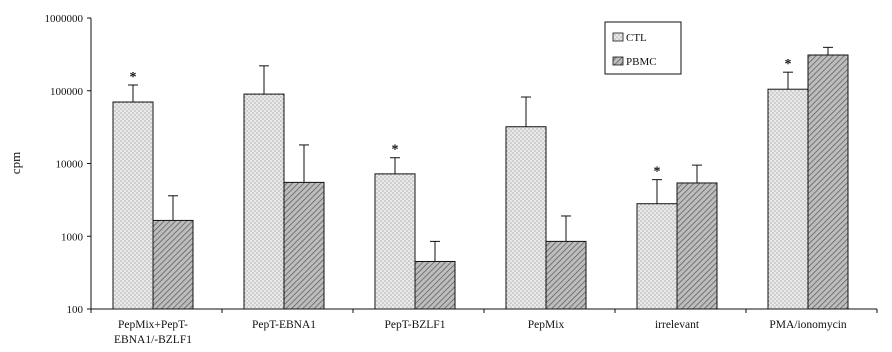 This screenshot has width=892, height=352. What do you see at coordinates (70, 165) in the screenshot?
I see `y-tick-label: 10000` at bounding box center [70, 165].